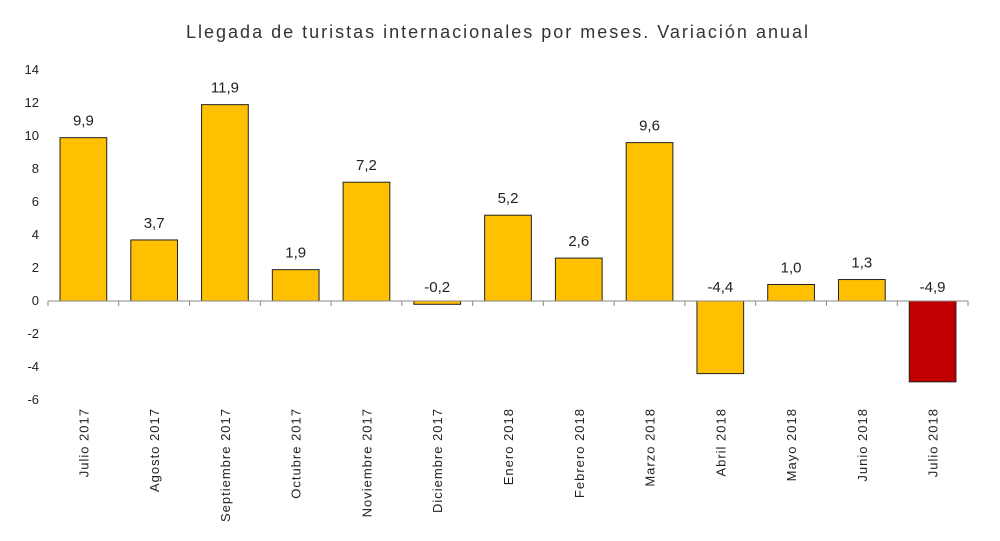 Image resolution: width=1000 pixels, height=541 pixels. What do you see at coordinates (295, 253) in the screenshot?
I see `data-label: 1,9` at bounding box center [295, 253].